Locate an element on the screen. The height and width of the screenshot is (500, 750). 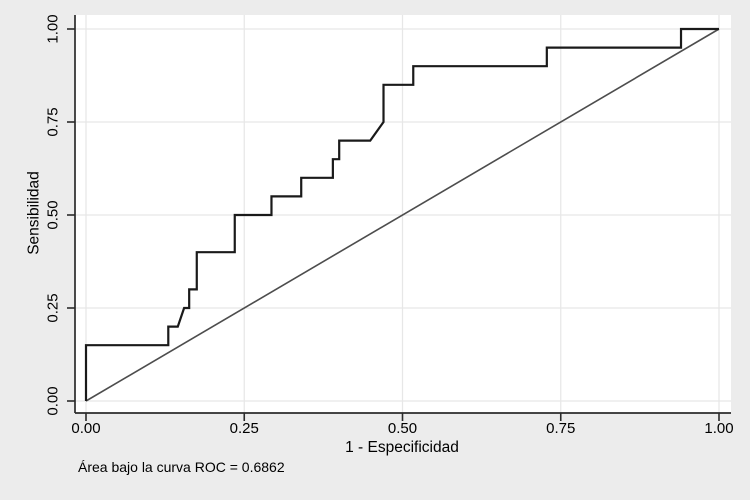
y-tick-label: 0.50 is located at coordinates (53, 215).